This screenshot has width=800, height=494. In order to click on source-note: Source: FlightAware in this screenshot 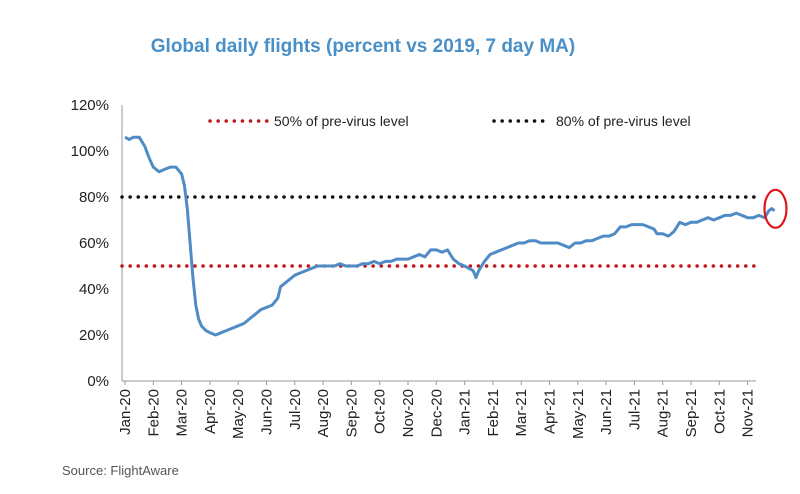, I will do `click(120, 470)`.